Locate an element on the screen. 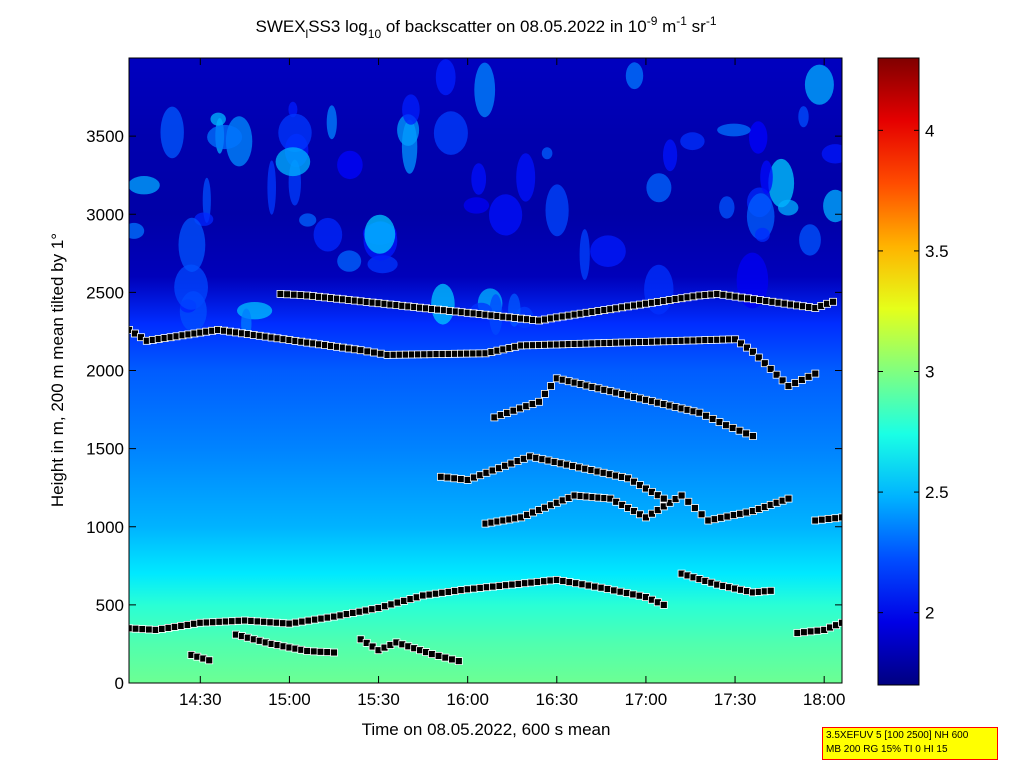 Image resolution: width=1023 pixels, height=767 pixels. x-tick-label: 17:00 is located at coordinates (646, 699).